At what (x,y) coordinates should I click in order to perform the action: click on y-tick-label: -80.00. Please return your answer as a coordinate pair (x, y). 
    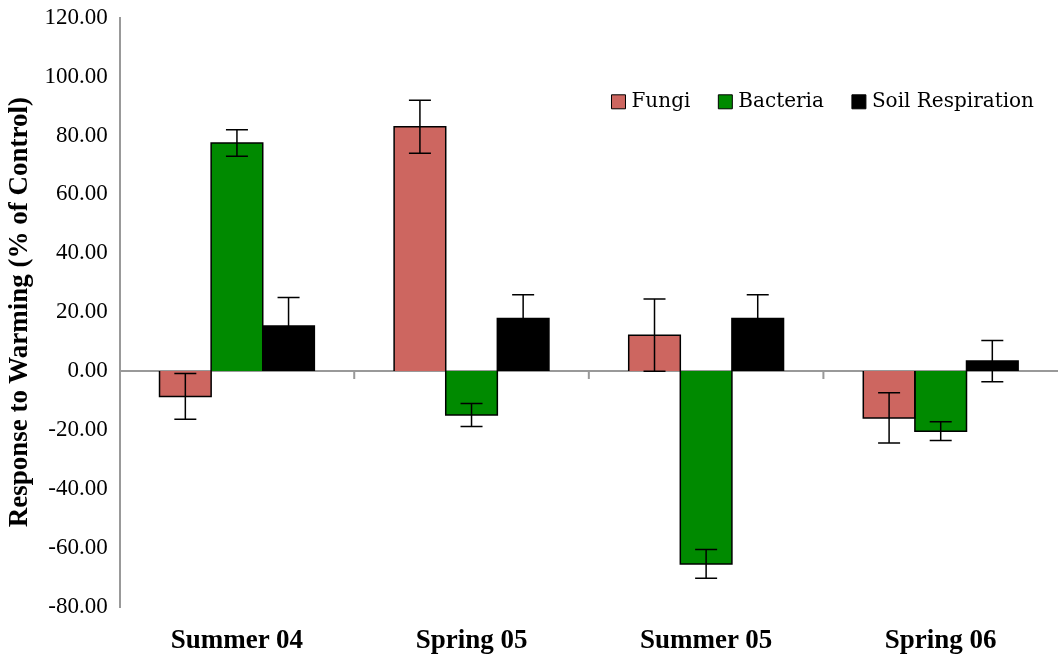
    Looking at the image, I should click on (78, 605).